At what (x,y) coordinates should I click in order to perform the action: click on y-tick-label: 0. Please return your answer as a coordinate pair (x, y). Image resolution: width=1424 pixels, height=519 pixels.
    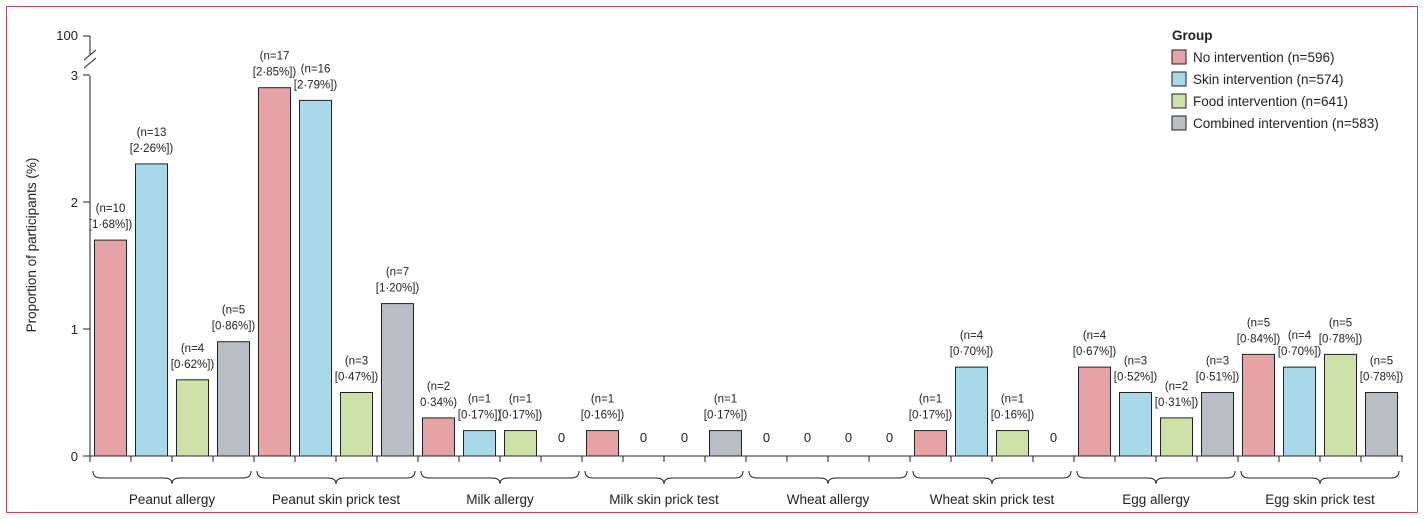
    Looking at the image, I should click on (74, 456).